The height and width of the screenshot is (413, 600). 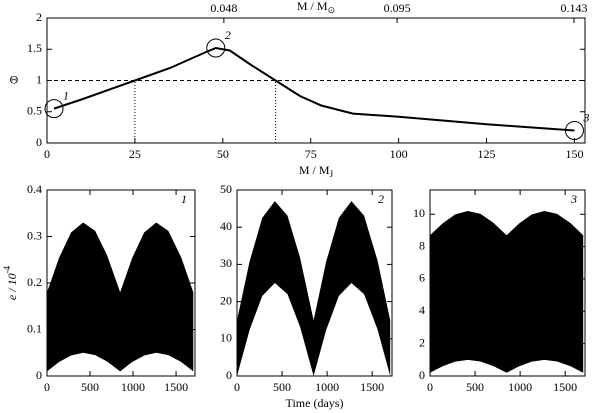 I want to click on y-tick-label: 8, so click(x=422, y=245).